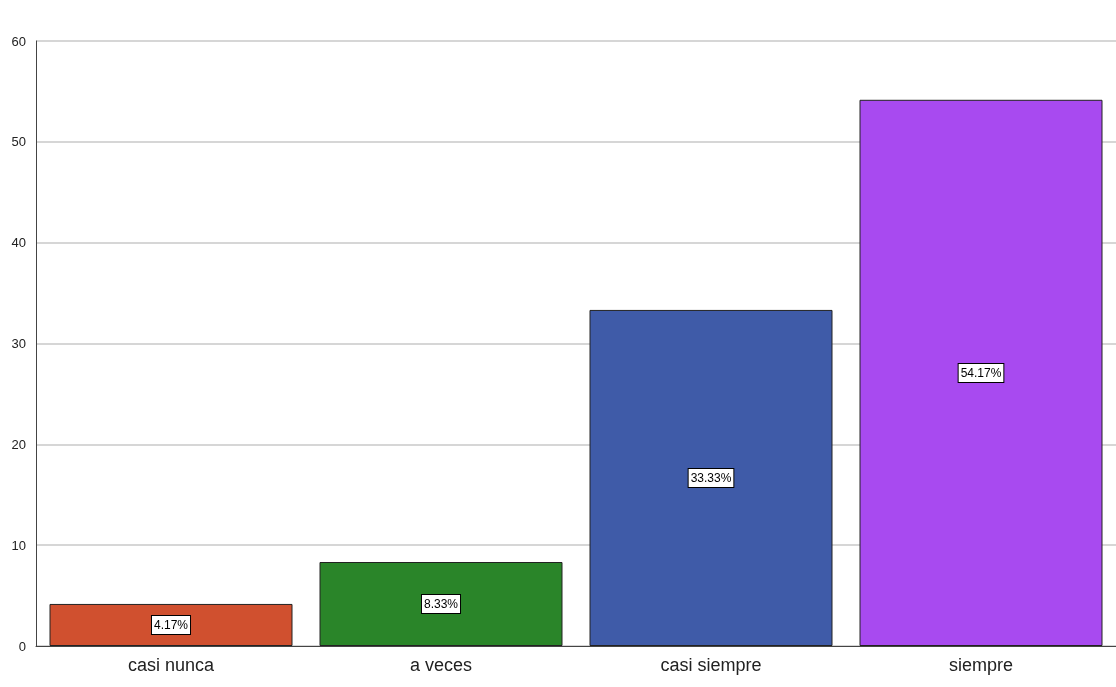 The width and height of the screenshot is (1116, 687). Describe the element at coordinates (171, 665) in the screenshot. I see `x-tick-label: casi nunca` at that location.